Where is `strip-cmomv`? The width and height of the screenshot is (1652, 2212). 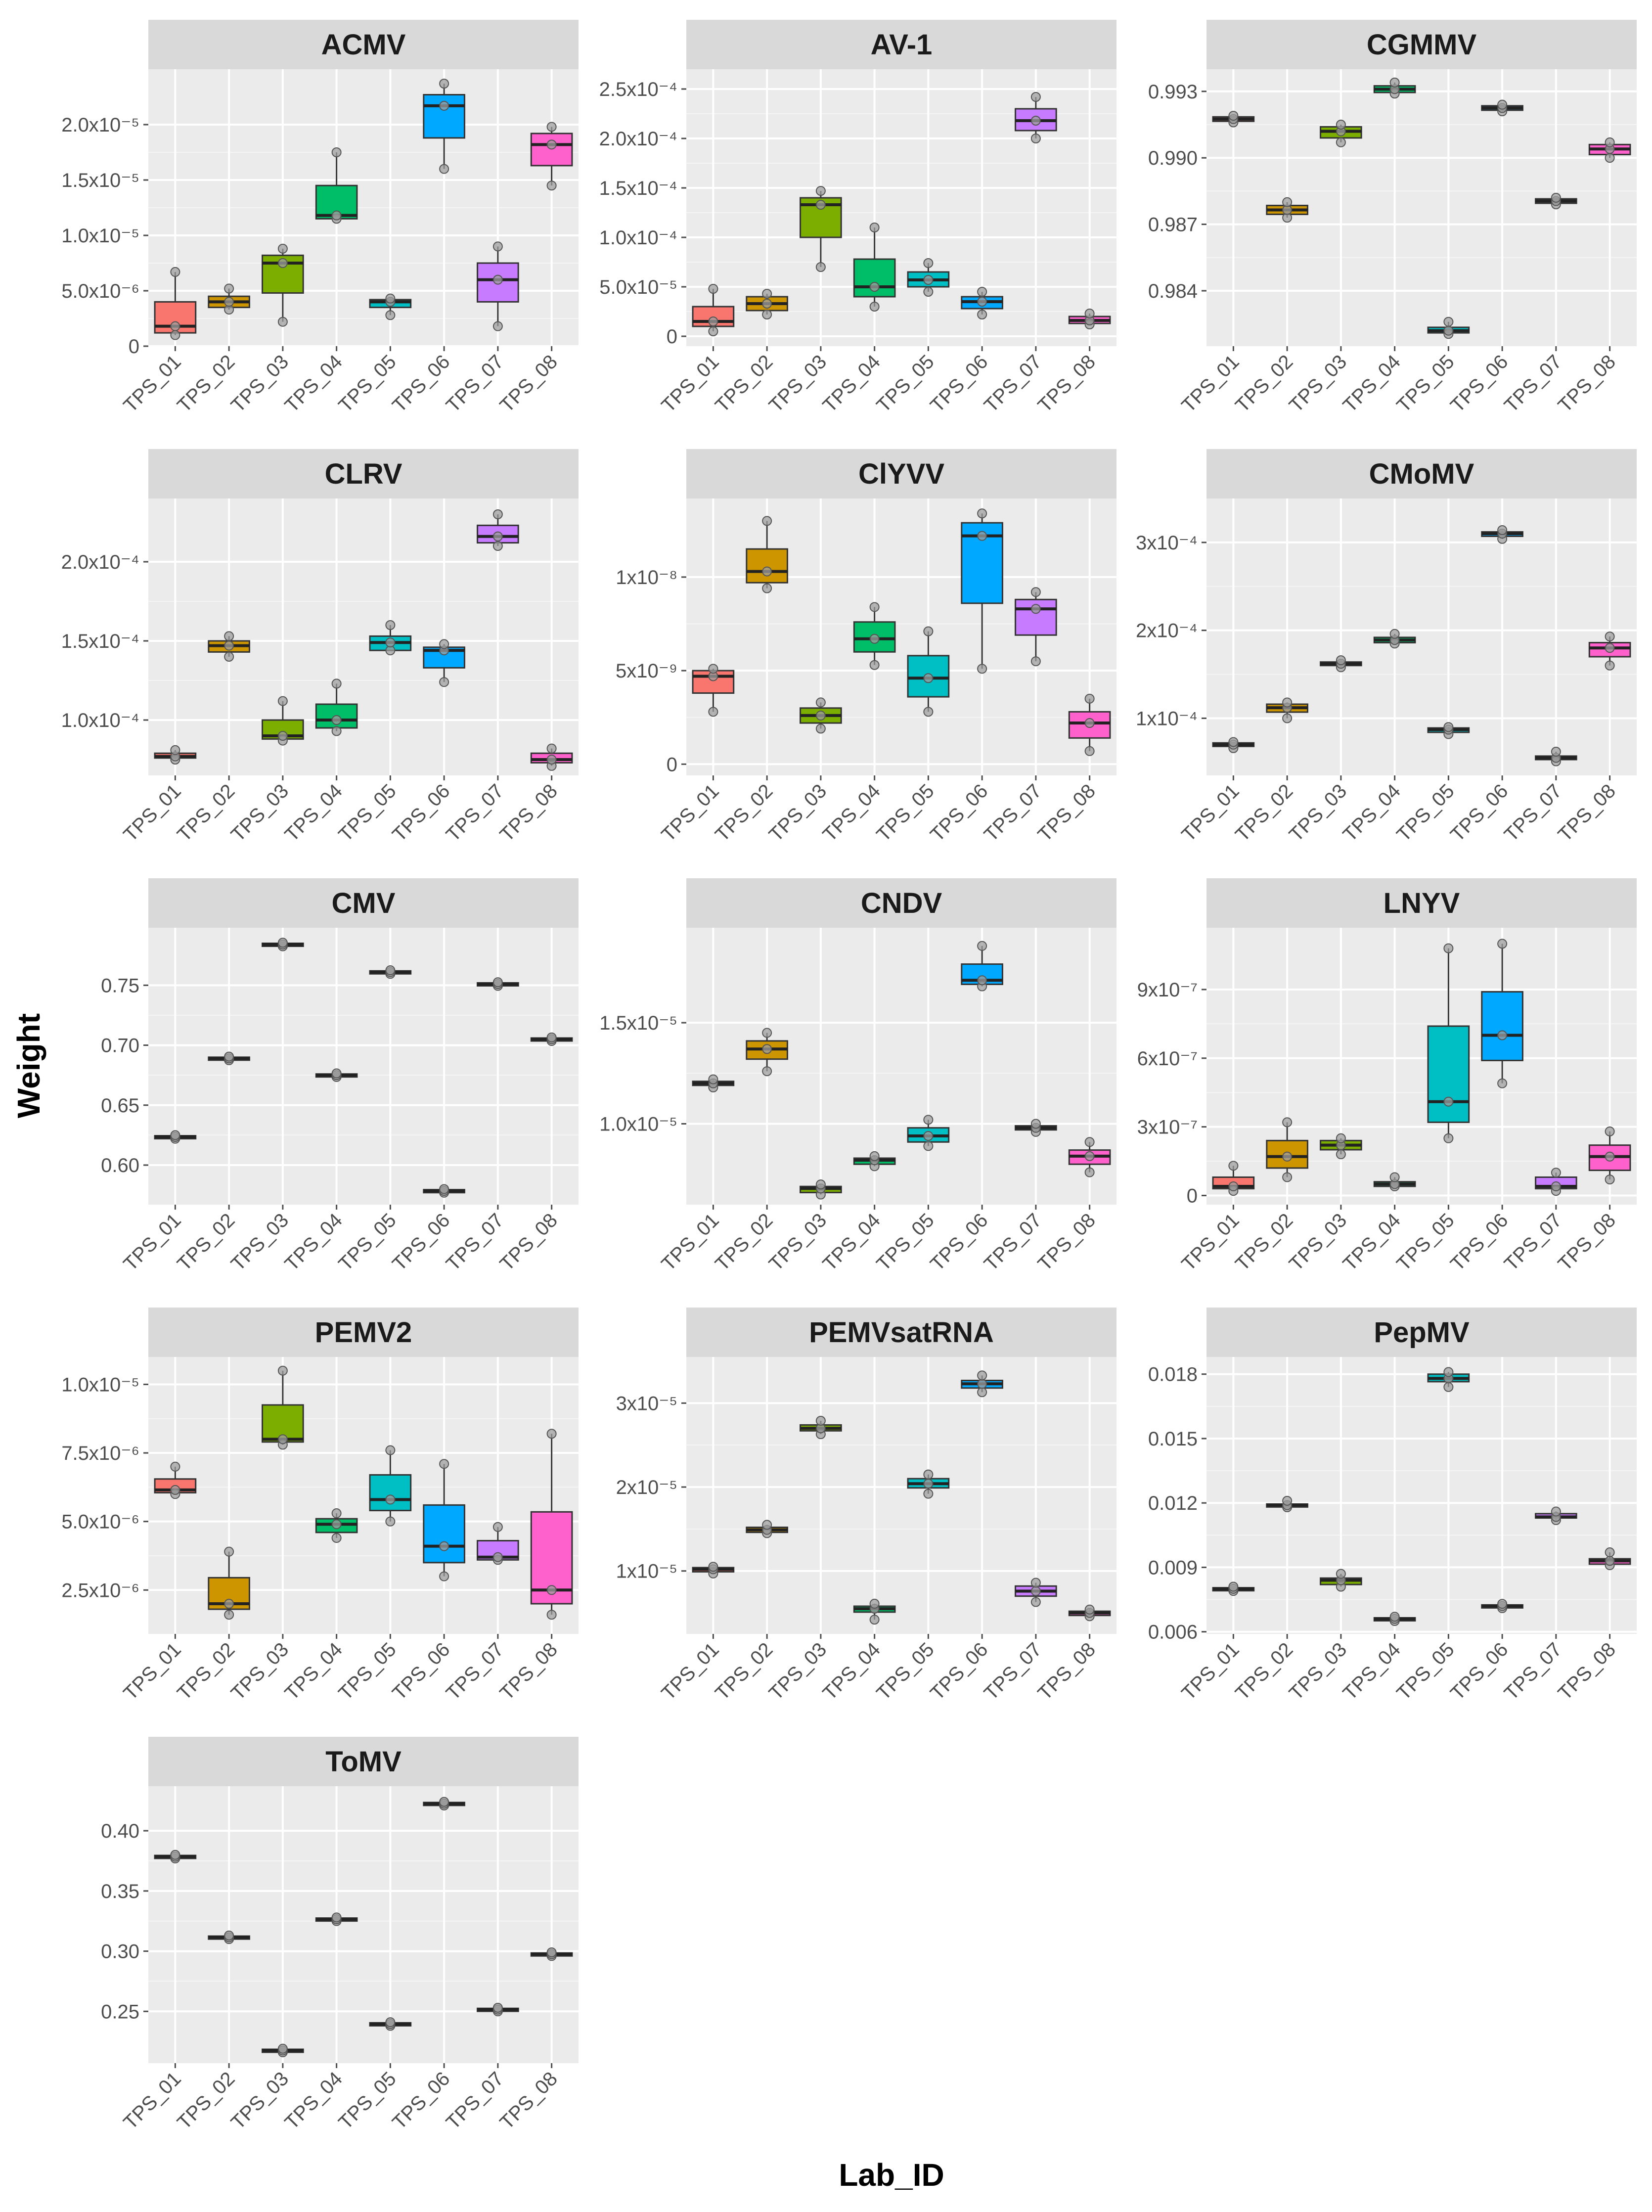 strip-cmomv is located at coordinates (1421, 473).